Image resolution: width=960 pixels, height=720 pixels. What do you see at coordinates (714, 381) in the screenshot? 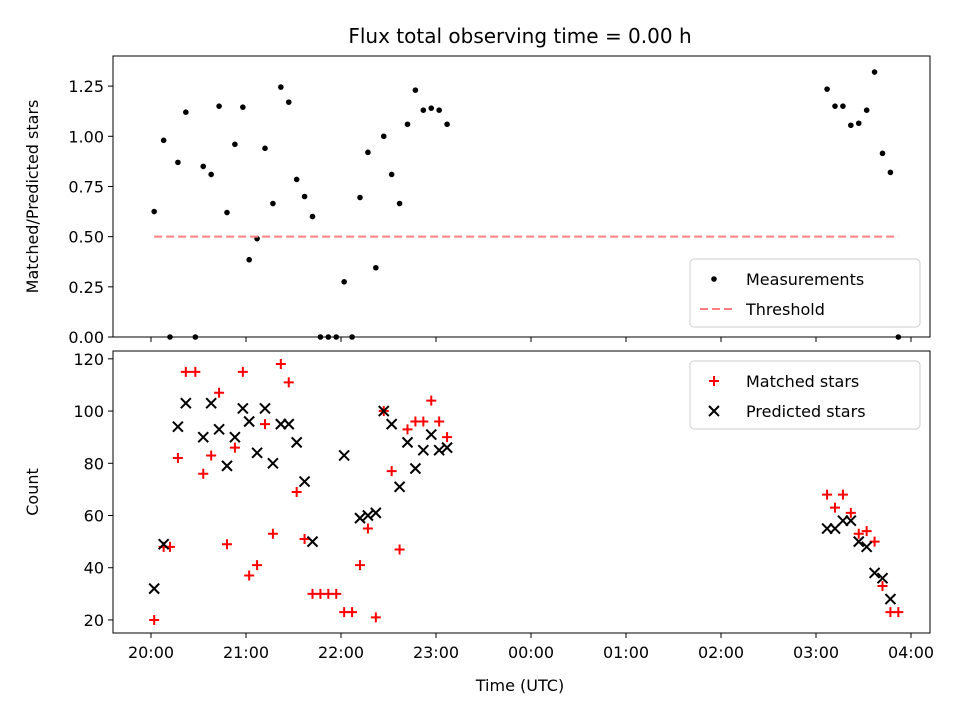
I see `legend-plus-marker` at bounding box center [714, 381].